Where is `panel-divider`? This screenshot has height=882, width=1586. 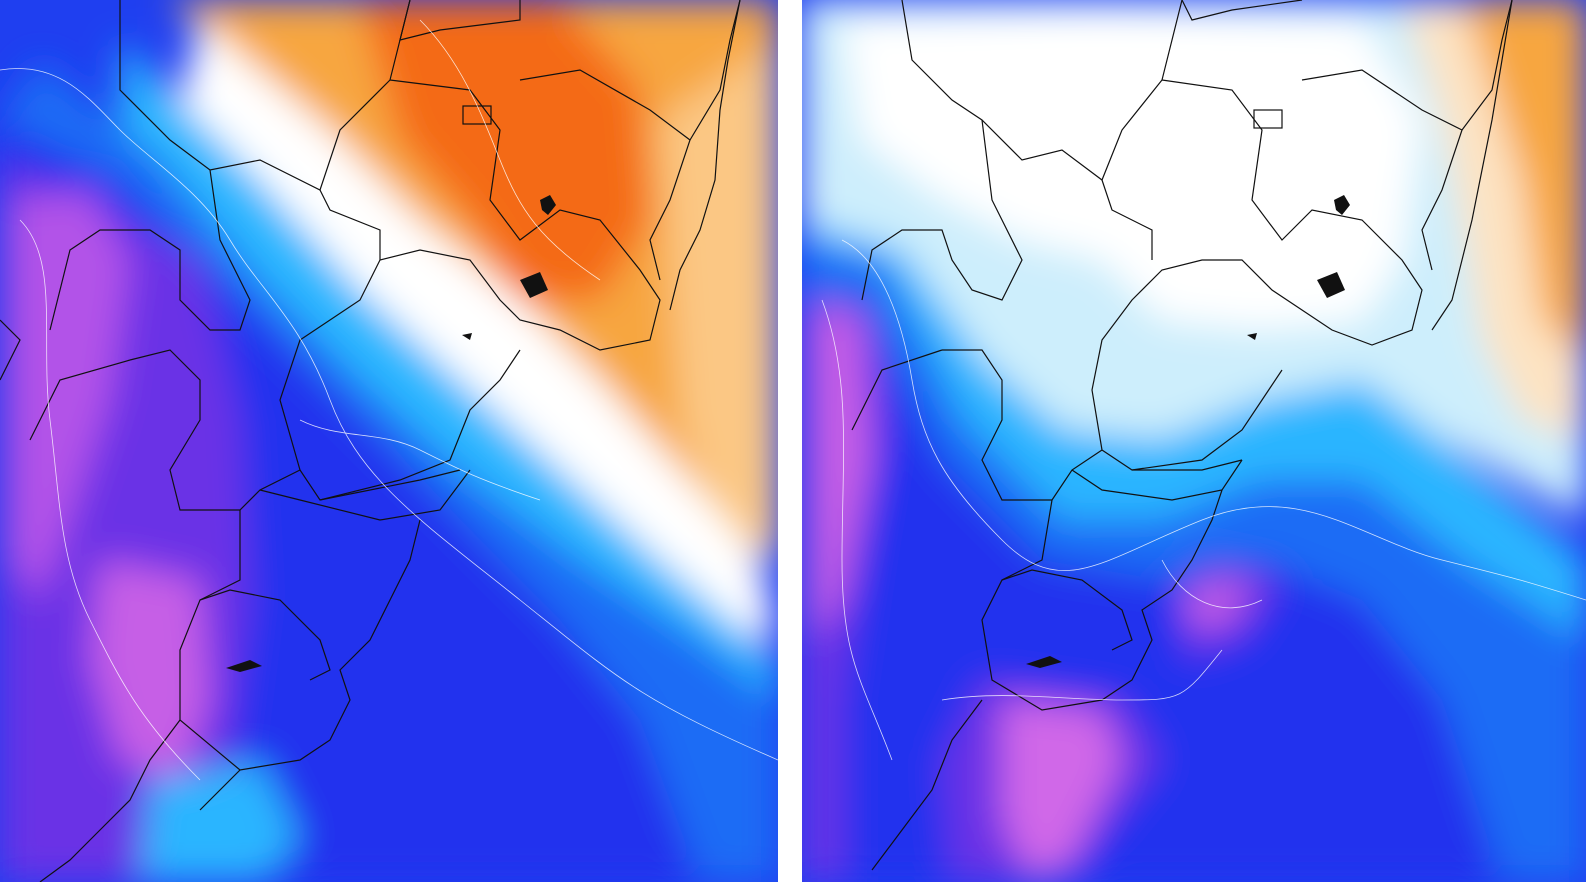
panel-divider is located at coordinates (790, 441).